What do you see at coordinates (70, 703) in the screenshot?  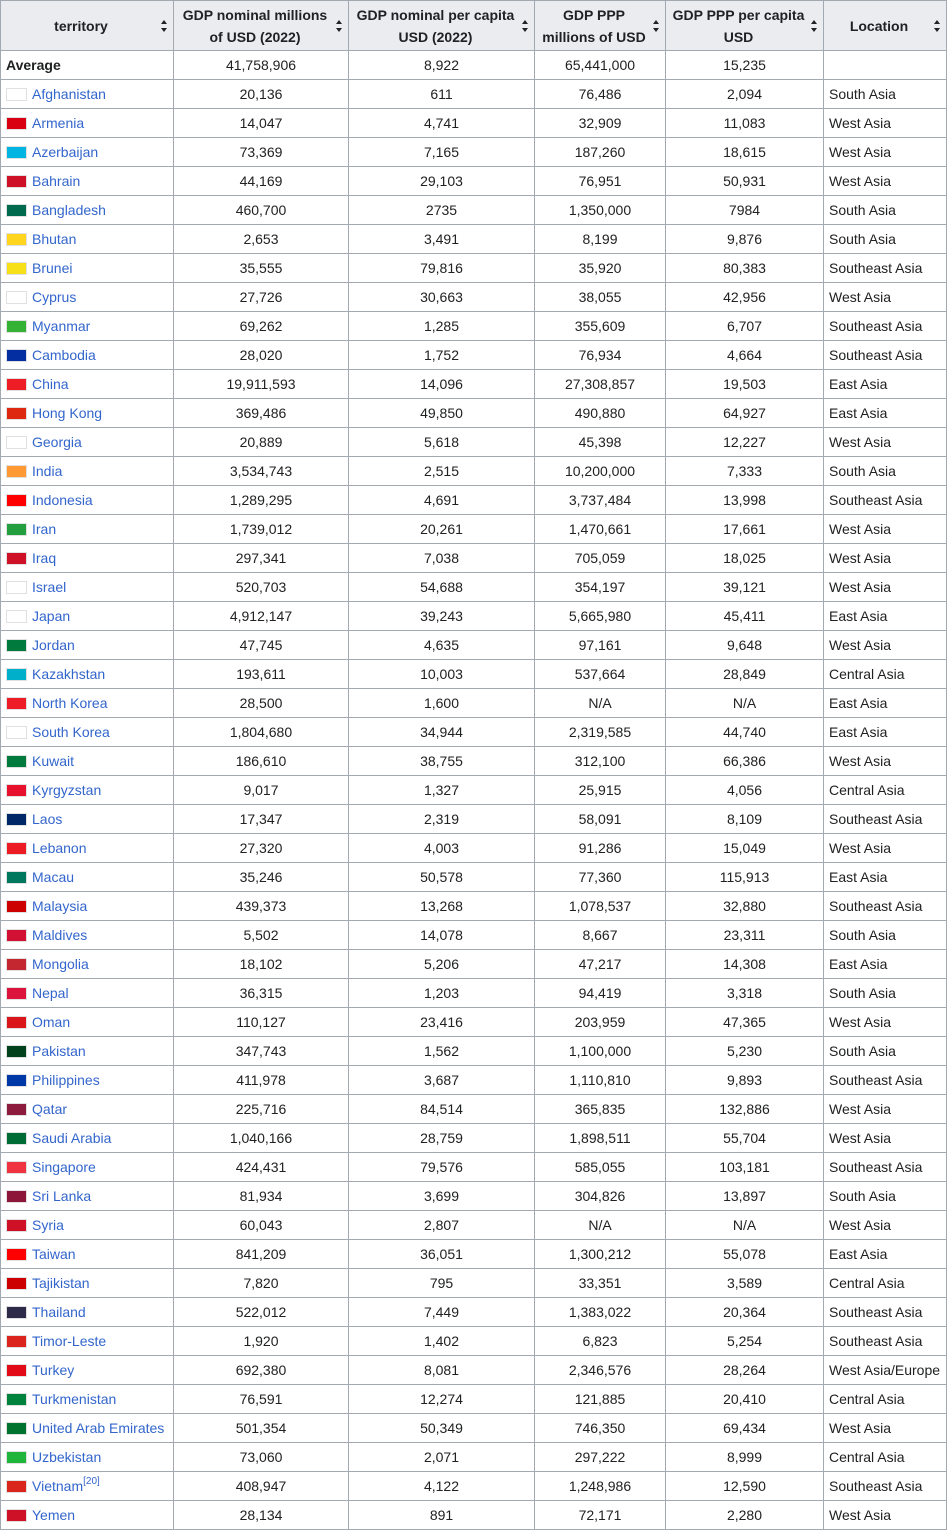 I see `territory-link: North Korea` at bounding box center [70, 703].